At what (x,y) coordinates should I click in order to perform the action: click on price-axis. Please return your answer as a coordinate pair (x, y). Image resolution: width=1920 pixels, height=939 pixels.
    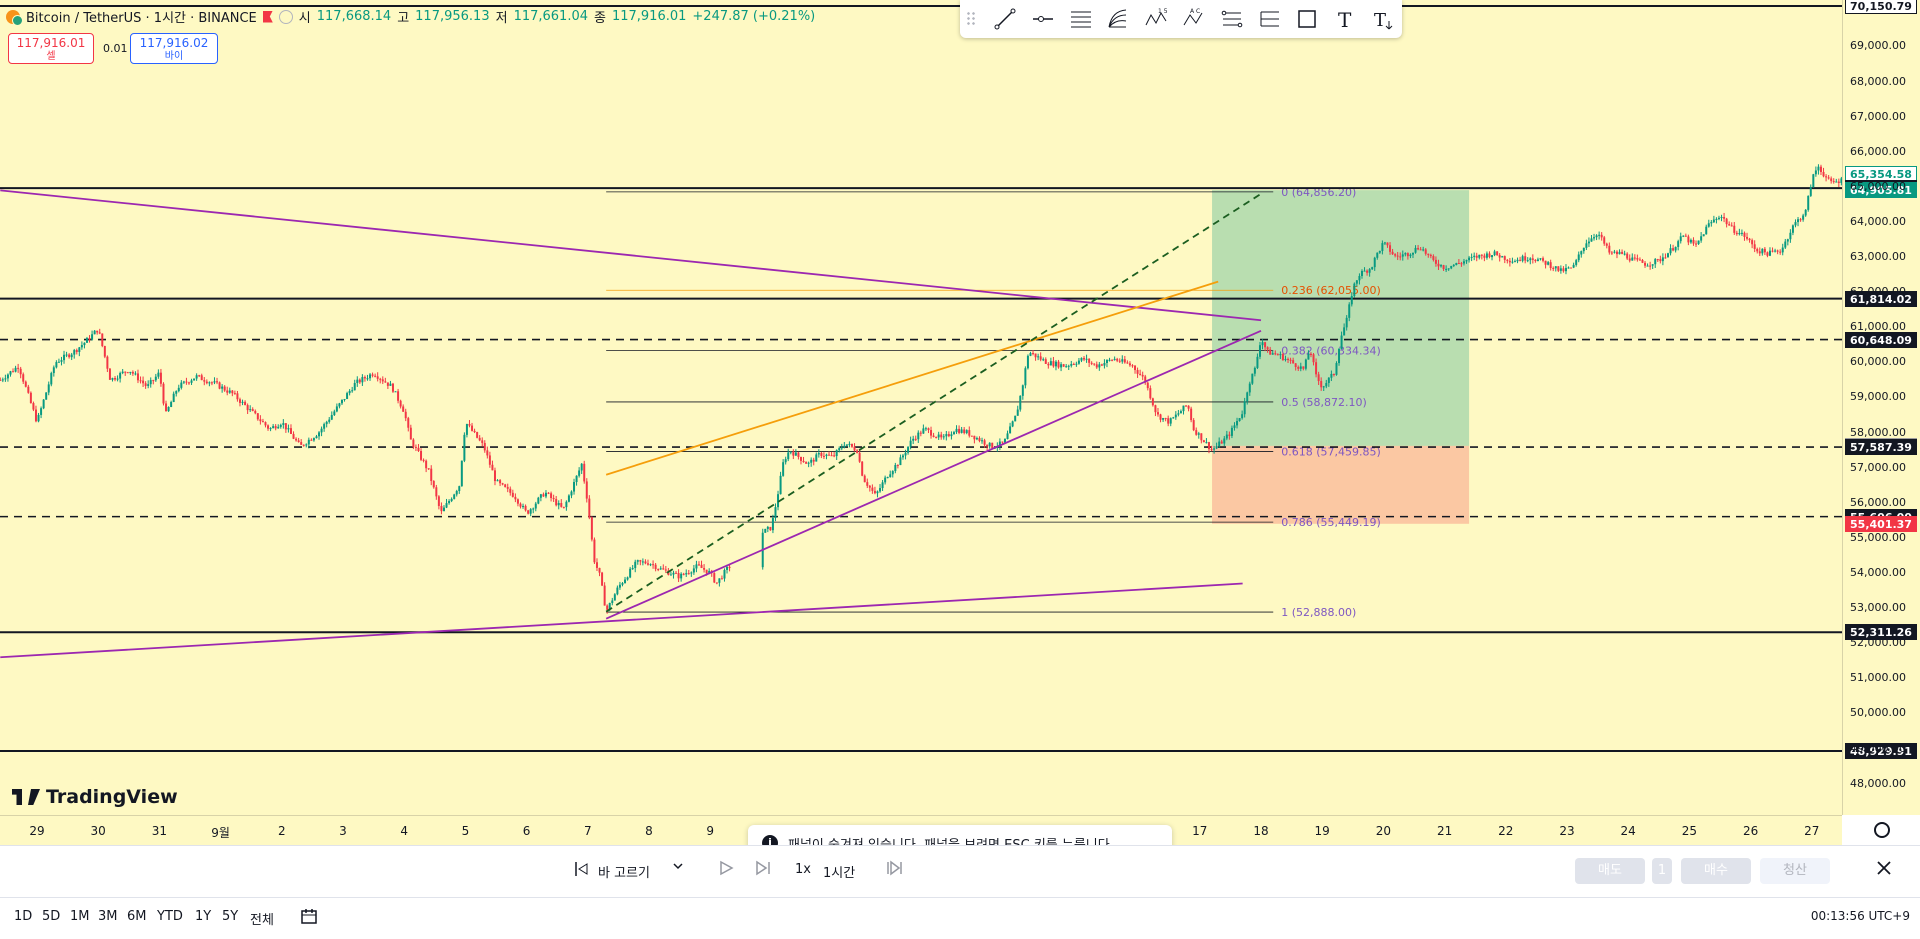
    Looking at the image, I should click on (1881, 407).